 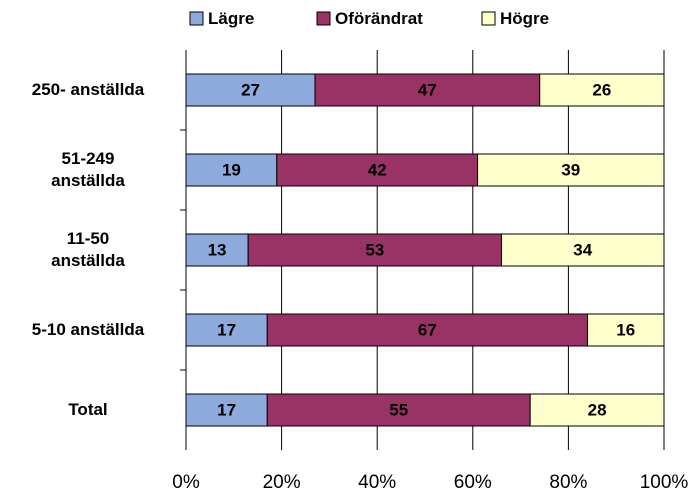 I want to click on data-label: 13, so click(x=217, y=249).